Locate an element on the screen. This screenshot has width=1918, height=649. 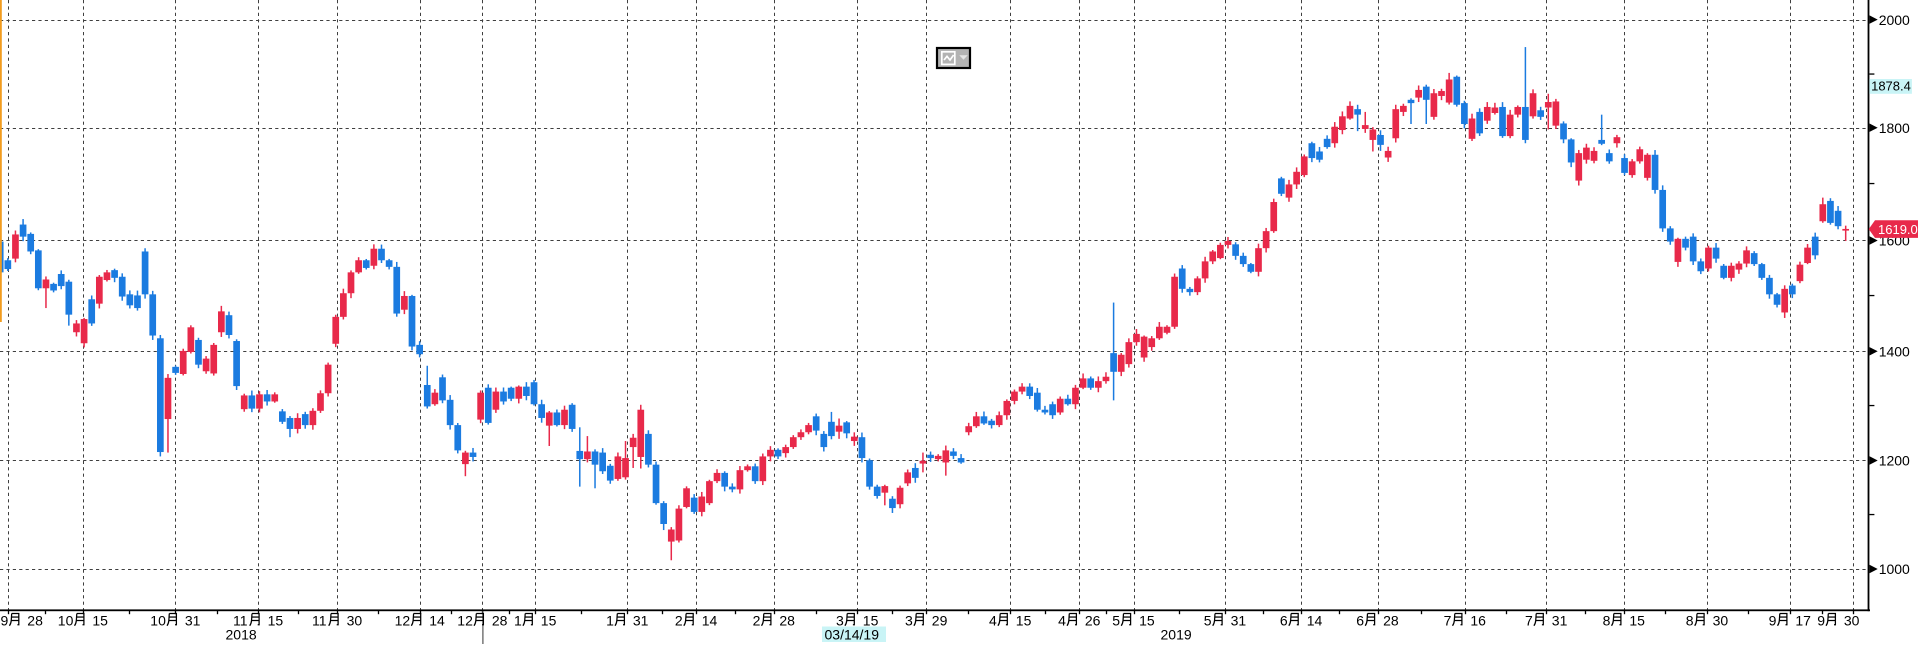
svg-text: 1878.4 is located at coordinates (1891, 86).